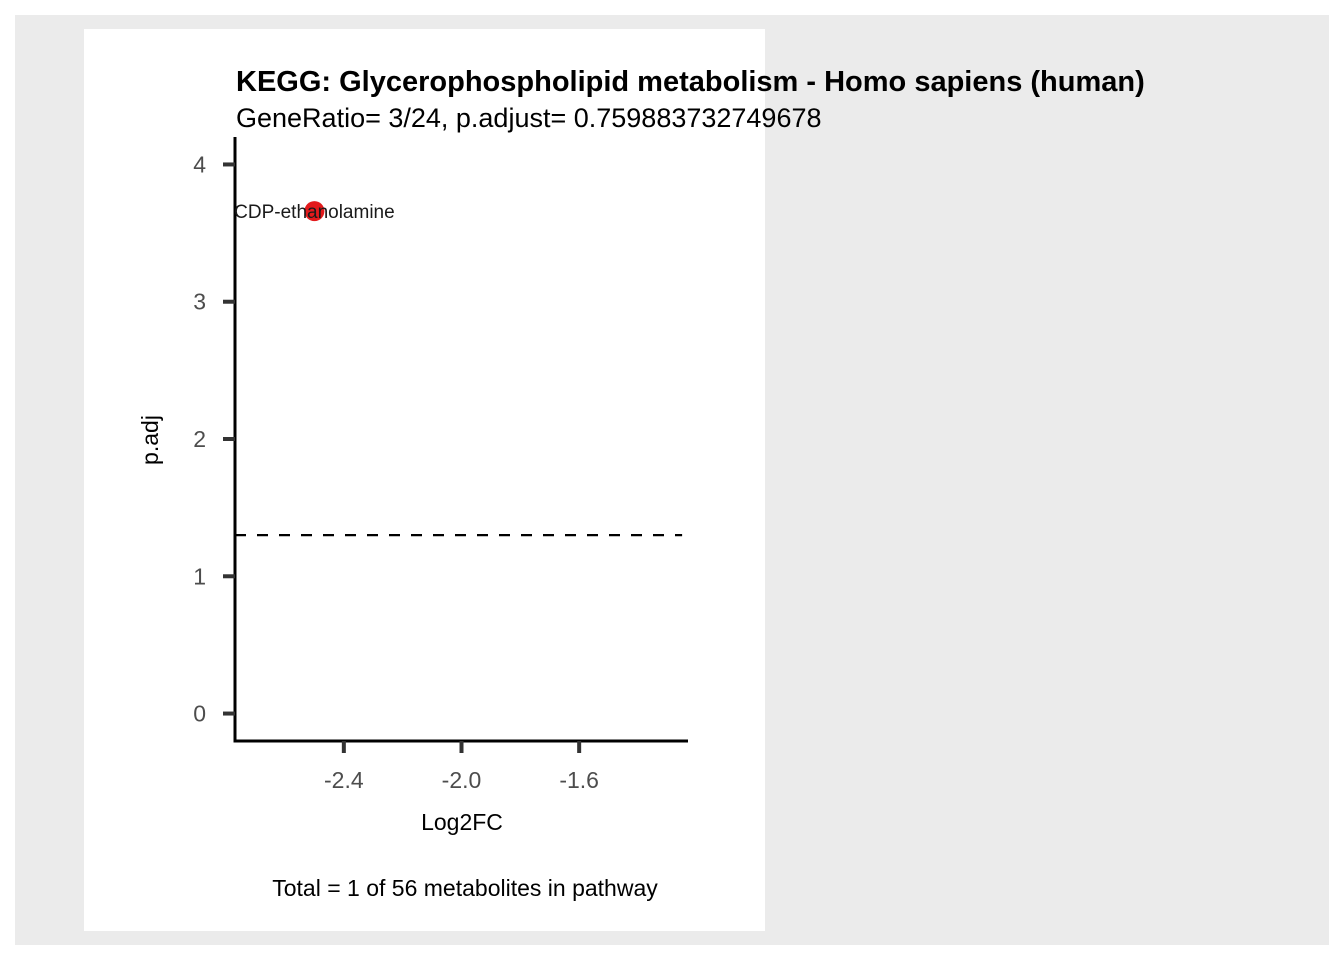  Describe the element at coordinates (199, 302) in the screenshot. I see `y-tick-label: 3` at that location.